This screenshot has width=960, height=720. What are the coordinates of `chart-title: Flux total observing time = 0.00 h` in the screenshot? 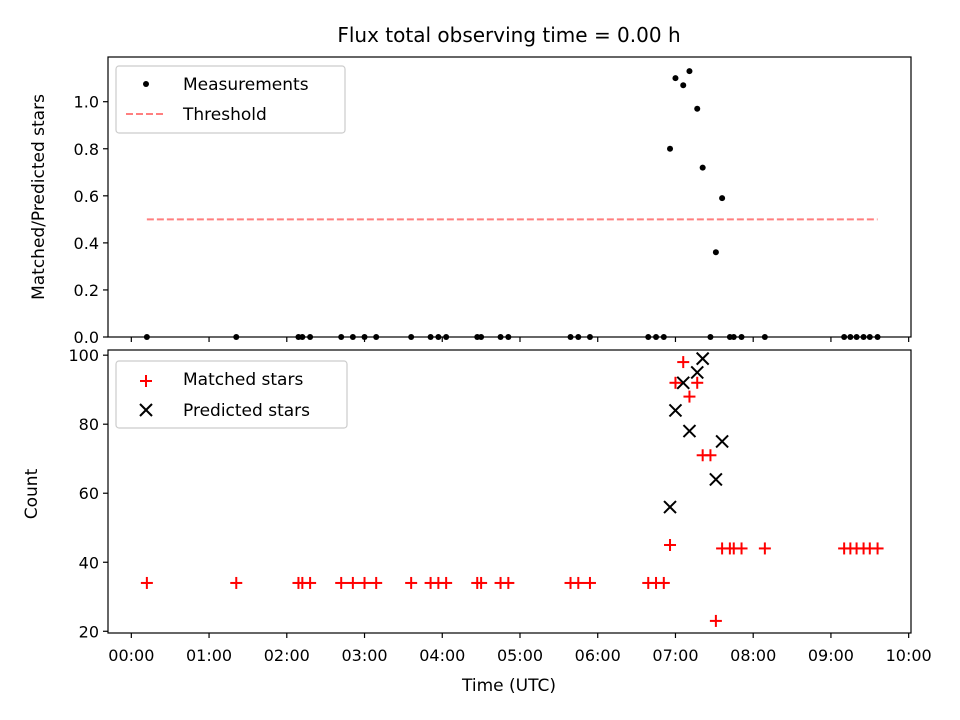 It's located at (508, 35).